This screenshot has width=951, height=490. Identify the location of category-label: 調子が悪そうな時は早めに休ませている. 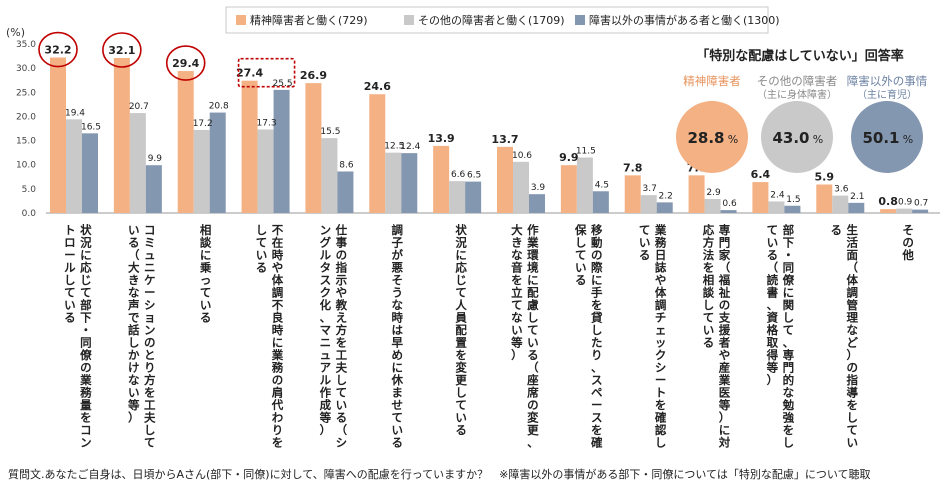
(396, 336).